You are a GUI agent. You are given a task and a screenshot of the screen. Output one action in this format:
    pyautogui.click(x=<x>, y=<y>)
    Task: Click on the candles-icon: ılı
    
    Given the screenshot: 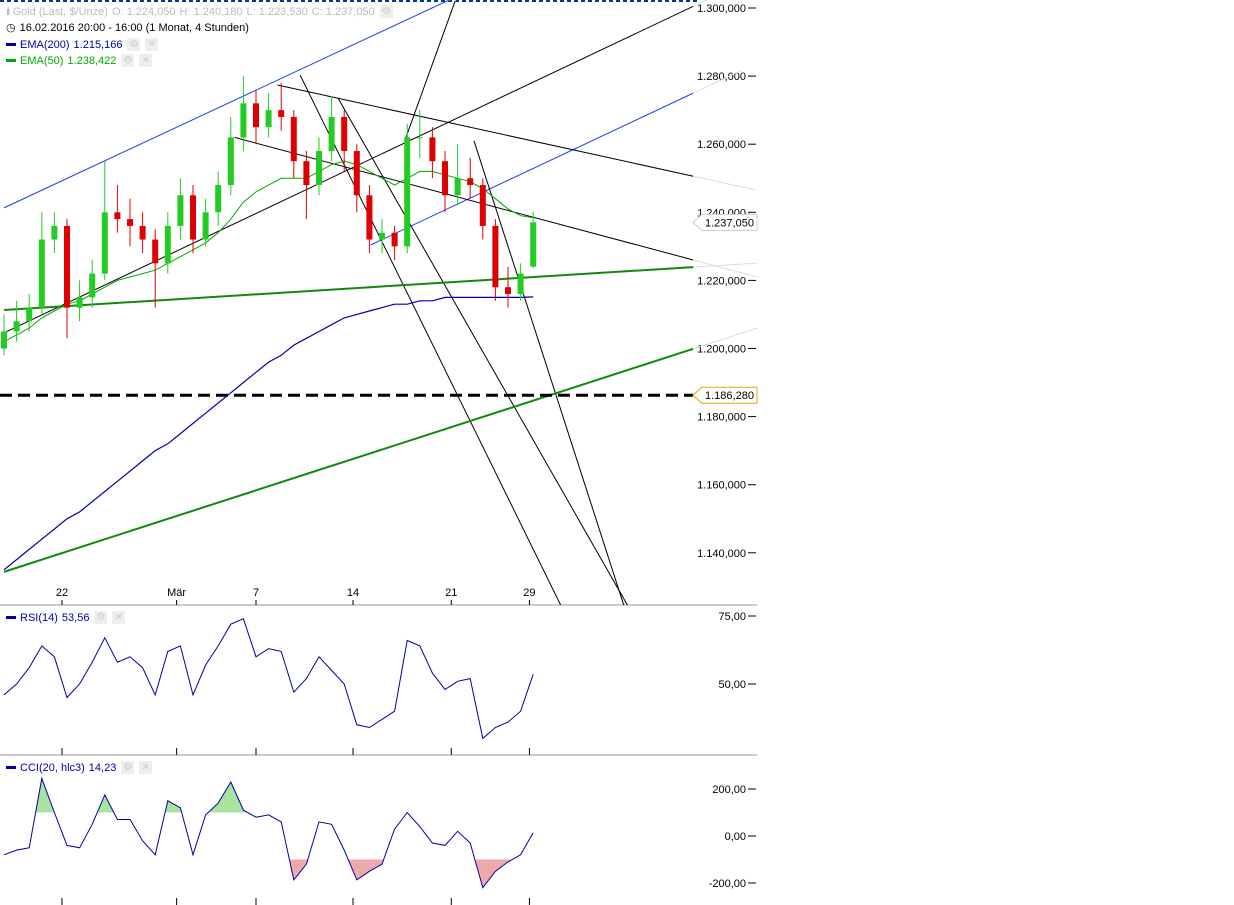 What is the action you would take?
    pyautogui.click(x=8, y=11)
    